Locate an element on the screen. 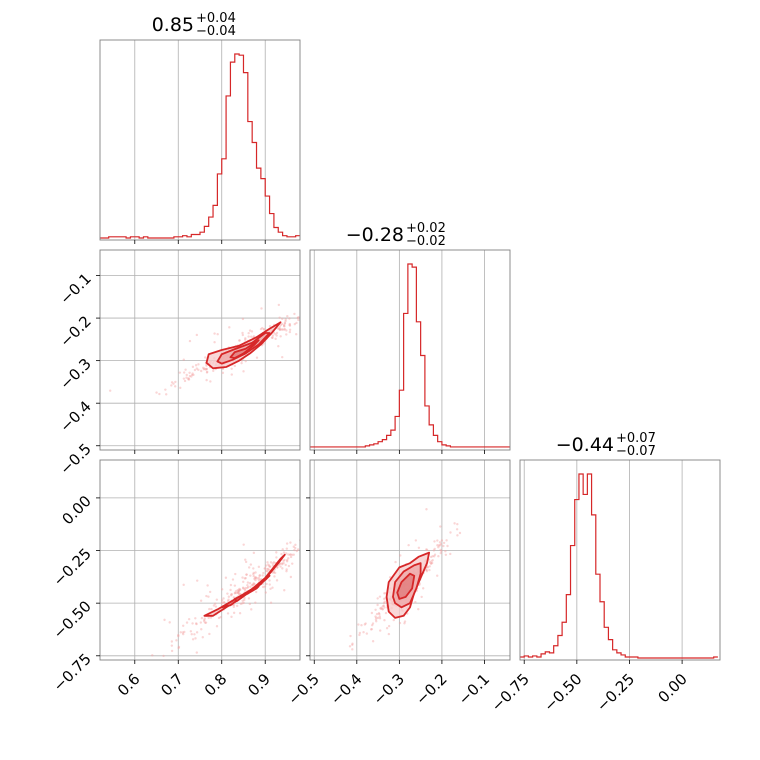 The width and height of the screenshot is (760, 760). gridlines is located at coordinates (603, 560).